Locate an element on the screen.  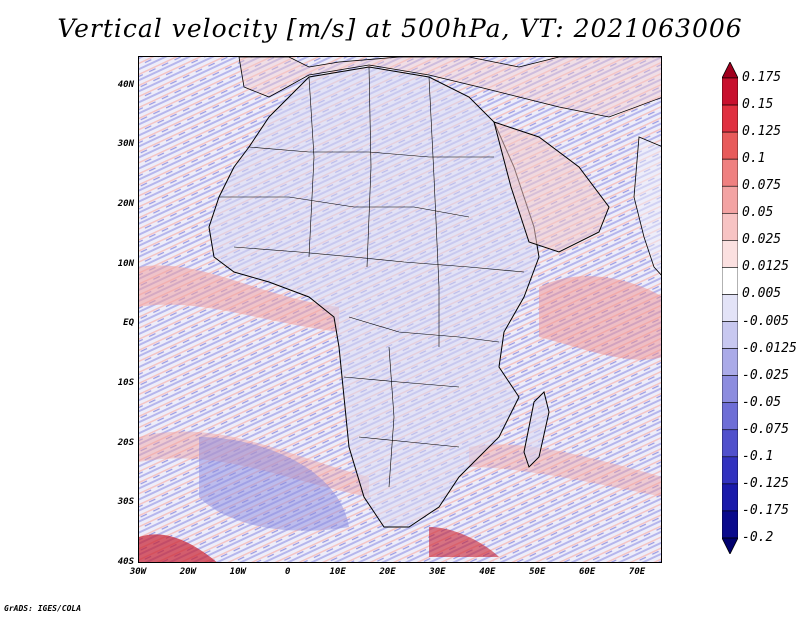
blue-region is located at coordinates (274, 484).